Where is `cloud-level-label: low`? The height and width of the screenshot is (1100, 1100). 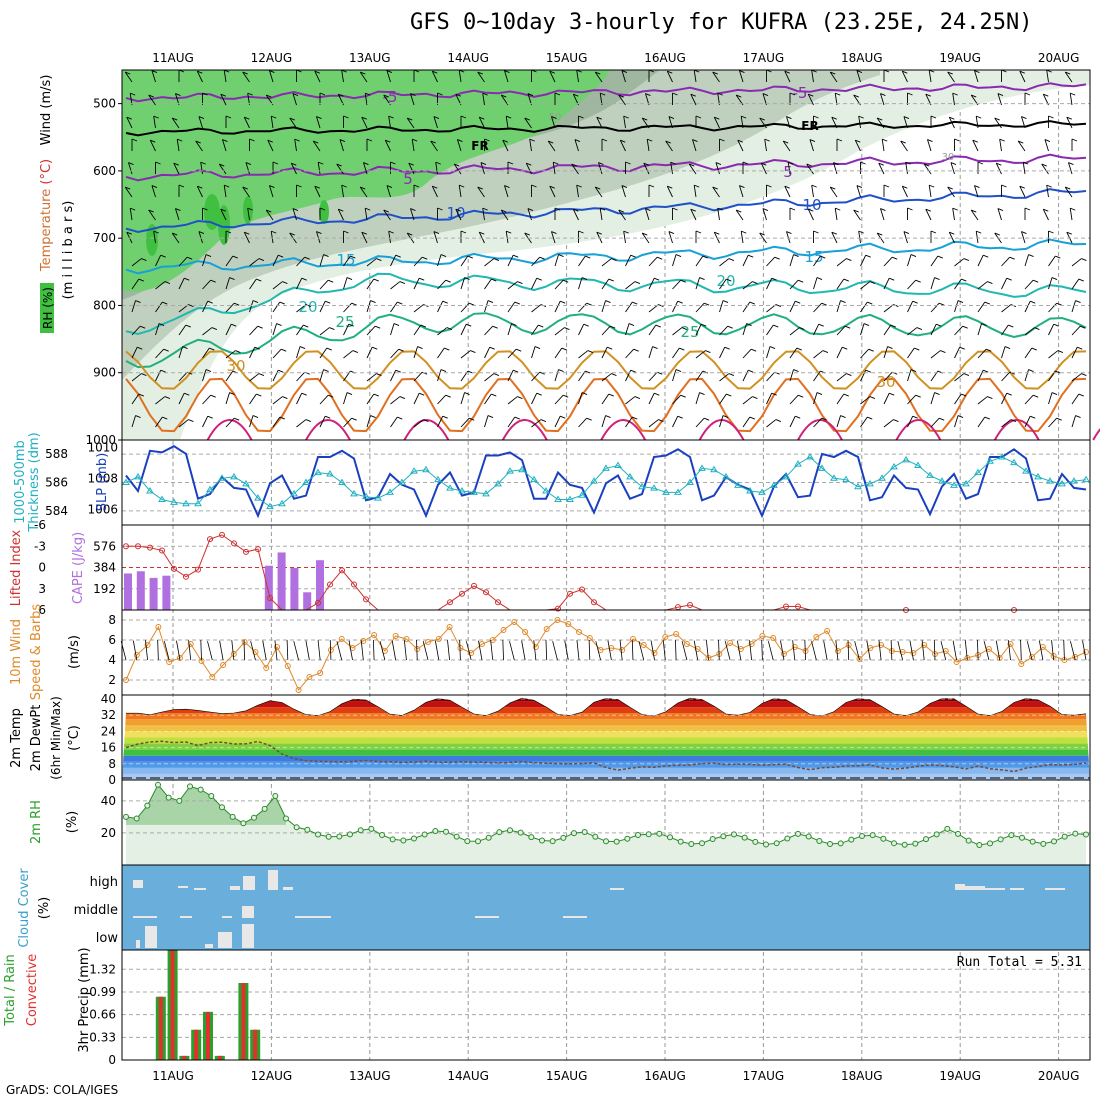
cloud-level-label: low is located at coordinates (107, 938).